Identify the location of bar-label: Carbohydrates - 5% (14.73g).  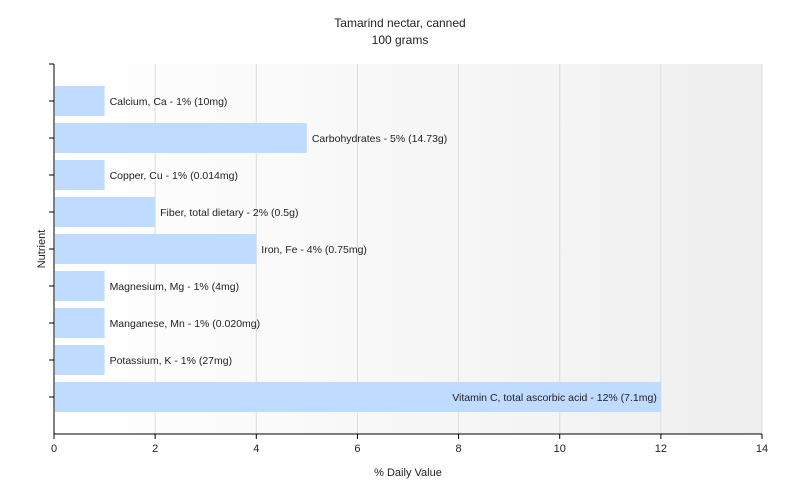
(379, 139).